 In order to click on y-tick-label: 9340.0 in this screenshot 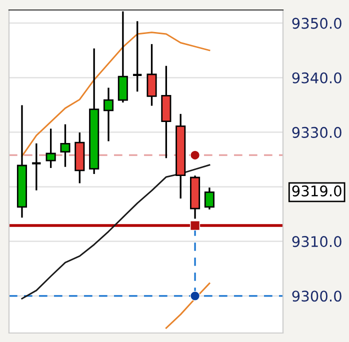, I will do `click(317, 78)`.